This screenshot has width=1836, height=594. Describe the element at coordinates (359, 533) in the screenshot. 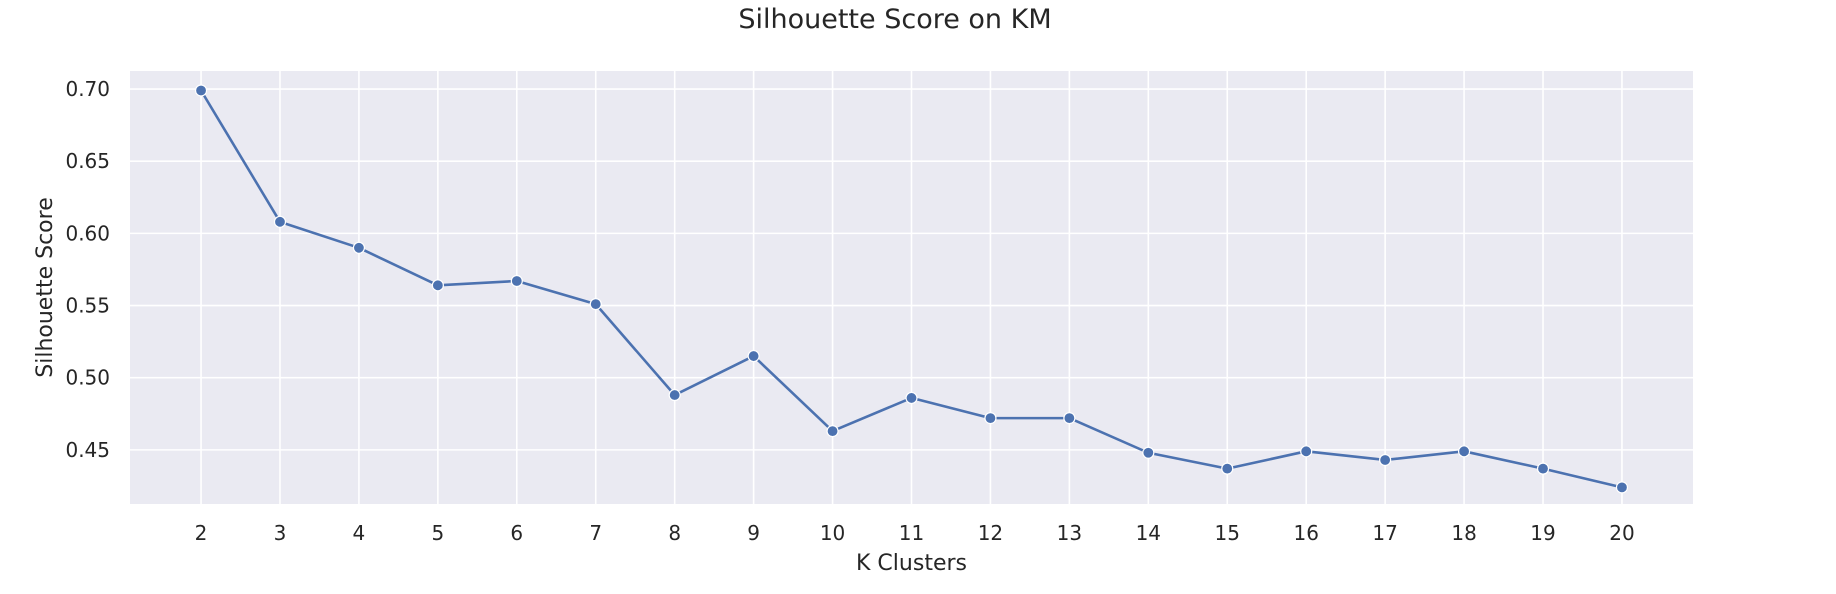

I see `x-tick-label: 4` at that location.